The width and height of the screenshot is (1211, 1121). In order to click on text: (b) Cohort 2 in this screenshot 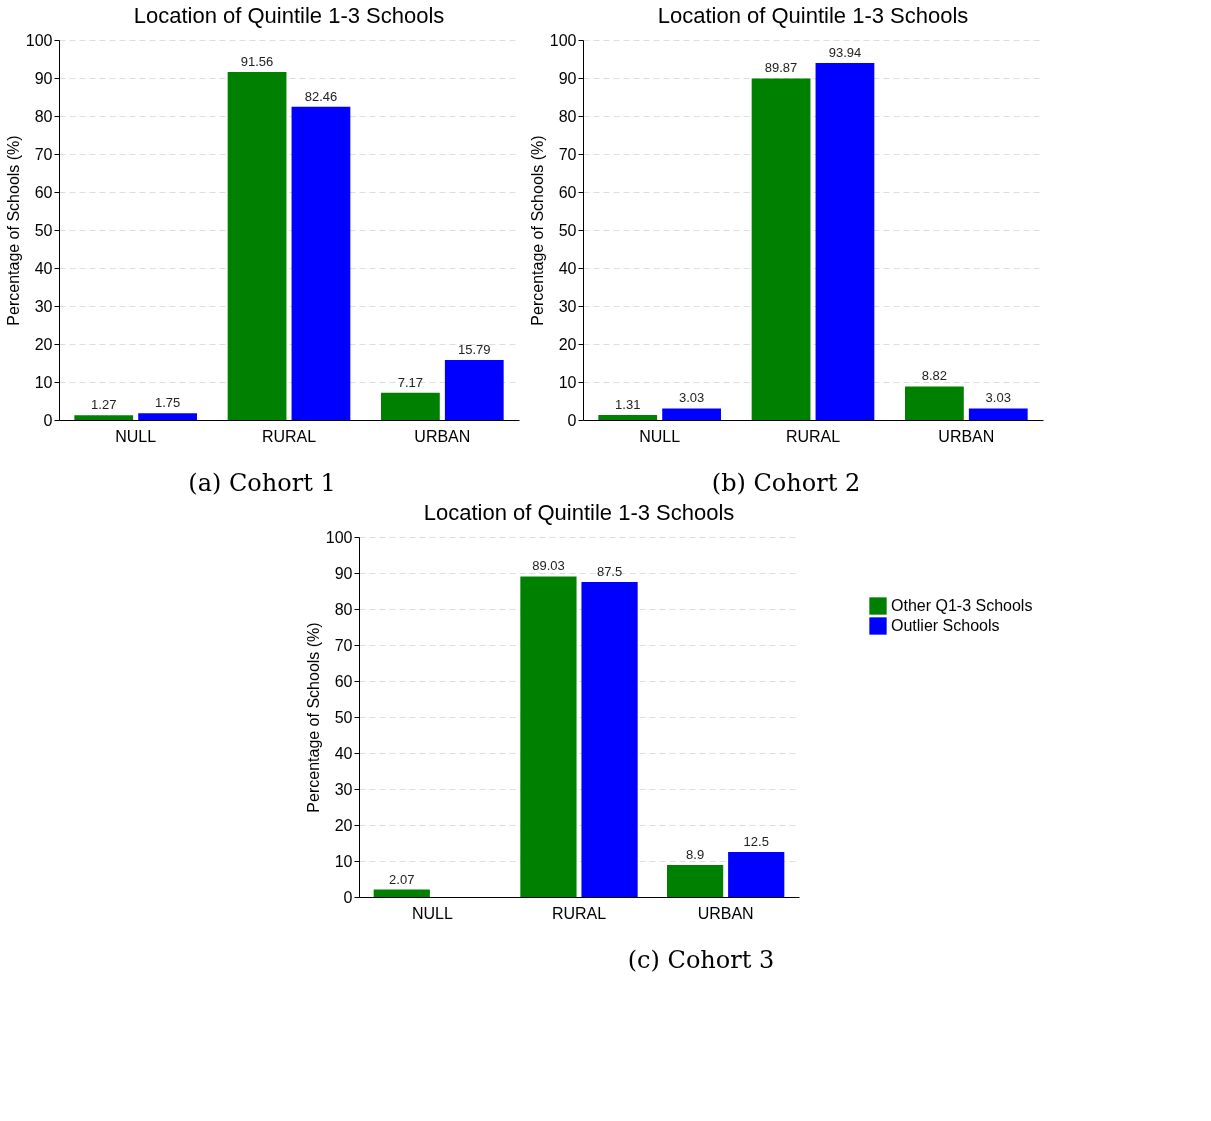, I will do `click(786, 483)`.